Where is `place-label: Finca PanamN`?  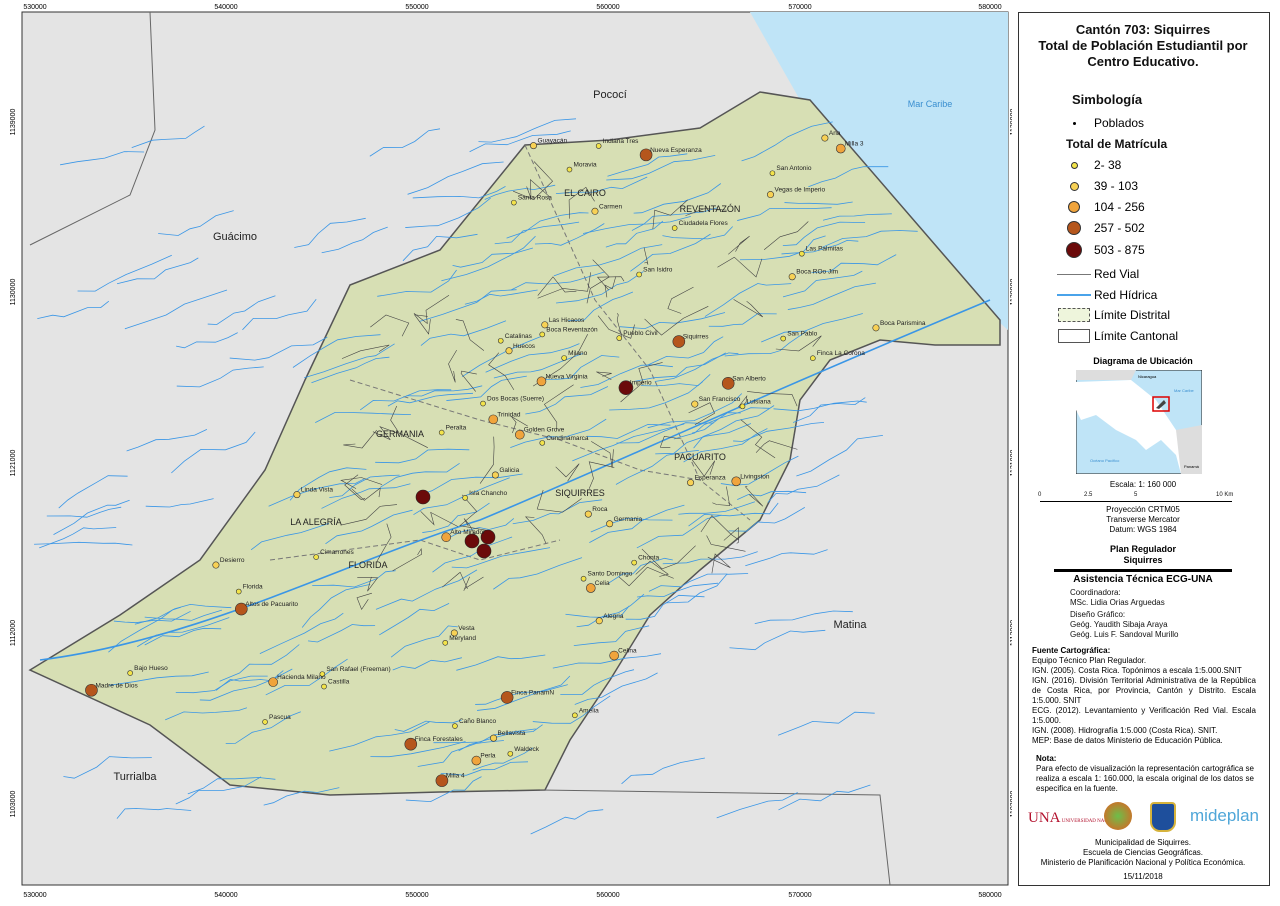
place-label: Finca PanamN is located at coordinates (532, 692).